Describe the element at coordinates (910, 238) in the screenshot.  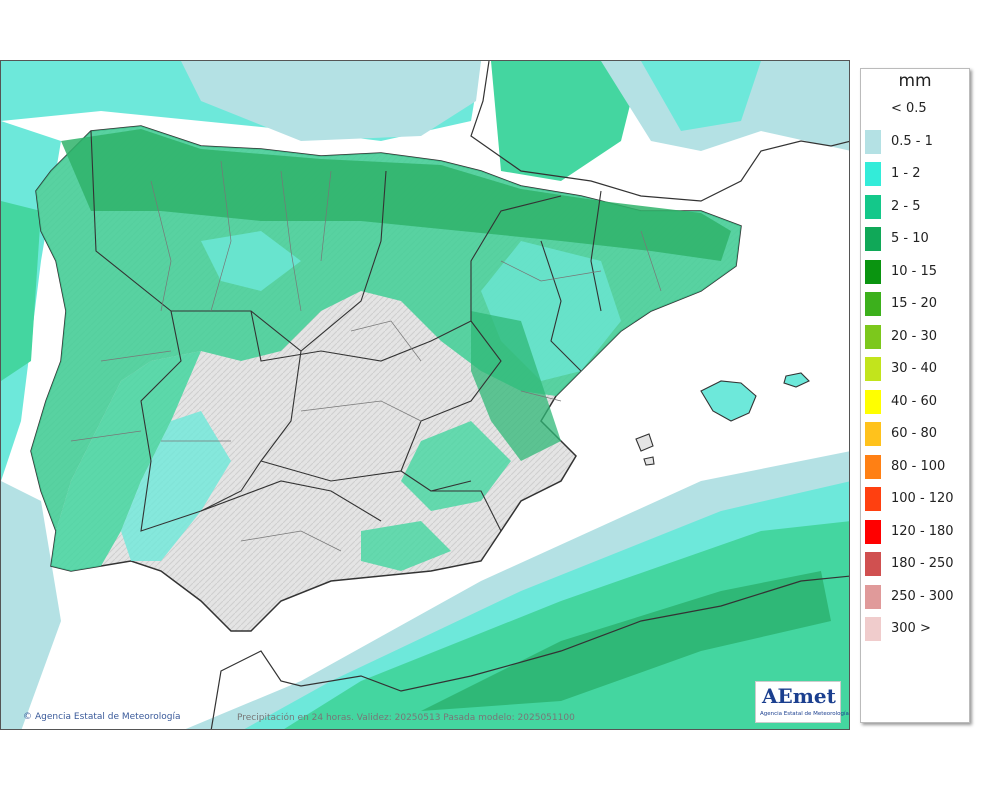
I see `legend-label: 5 - 10` at that location.